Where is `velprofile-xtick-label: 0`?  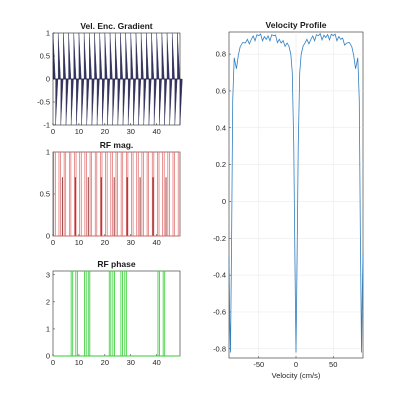 velprofile-xtick-label: 0 is located at coordinates (296, 364).